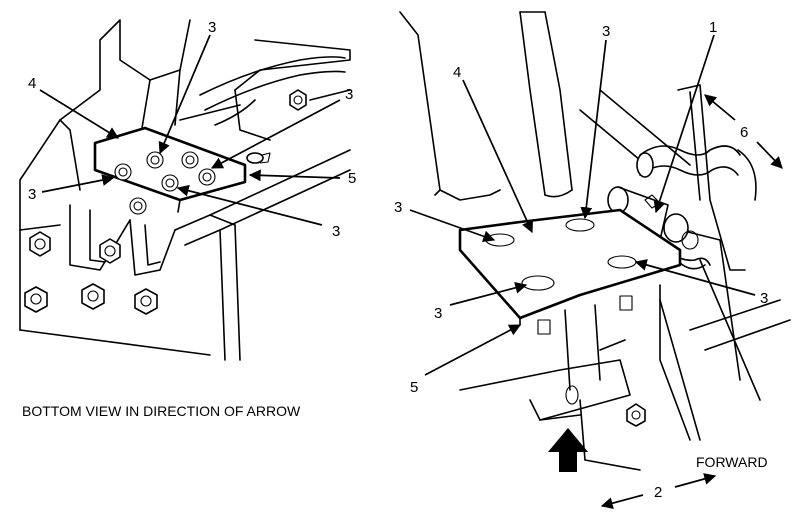 This screenshot has height=516, width=800. Describe the element at coordinates (732, 462) in the screenshot. I see `forward-label: FORWARD` at that location.